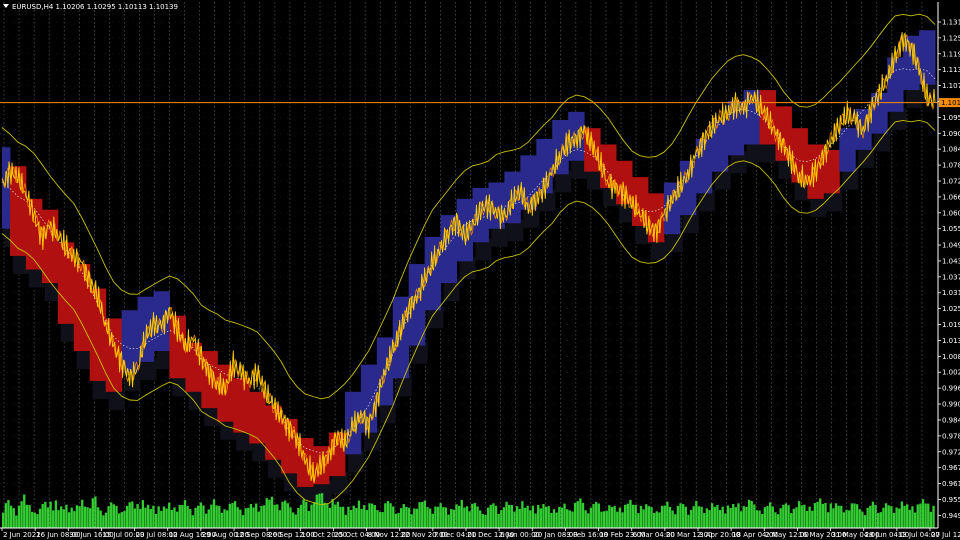 This screenshot has width=960, height=540. What do you see at coordinates (951, 277) in the screenshot?
I see `y-tick-label: 1.03730` at bounding box center [951, 277].